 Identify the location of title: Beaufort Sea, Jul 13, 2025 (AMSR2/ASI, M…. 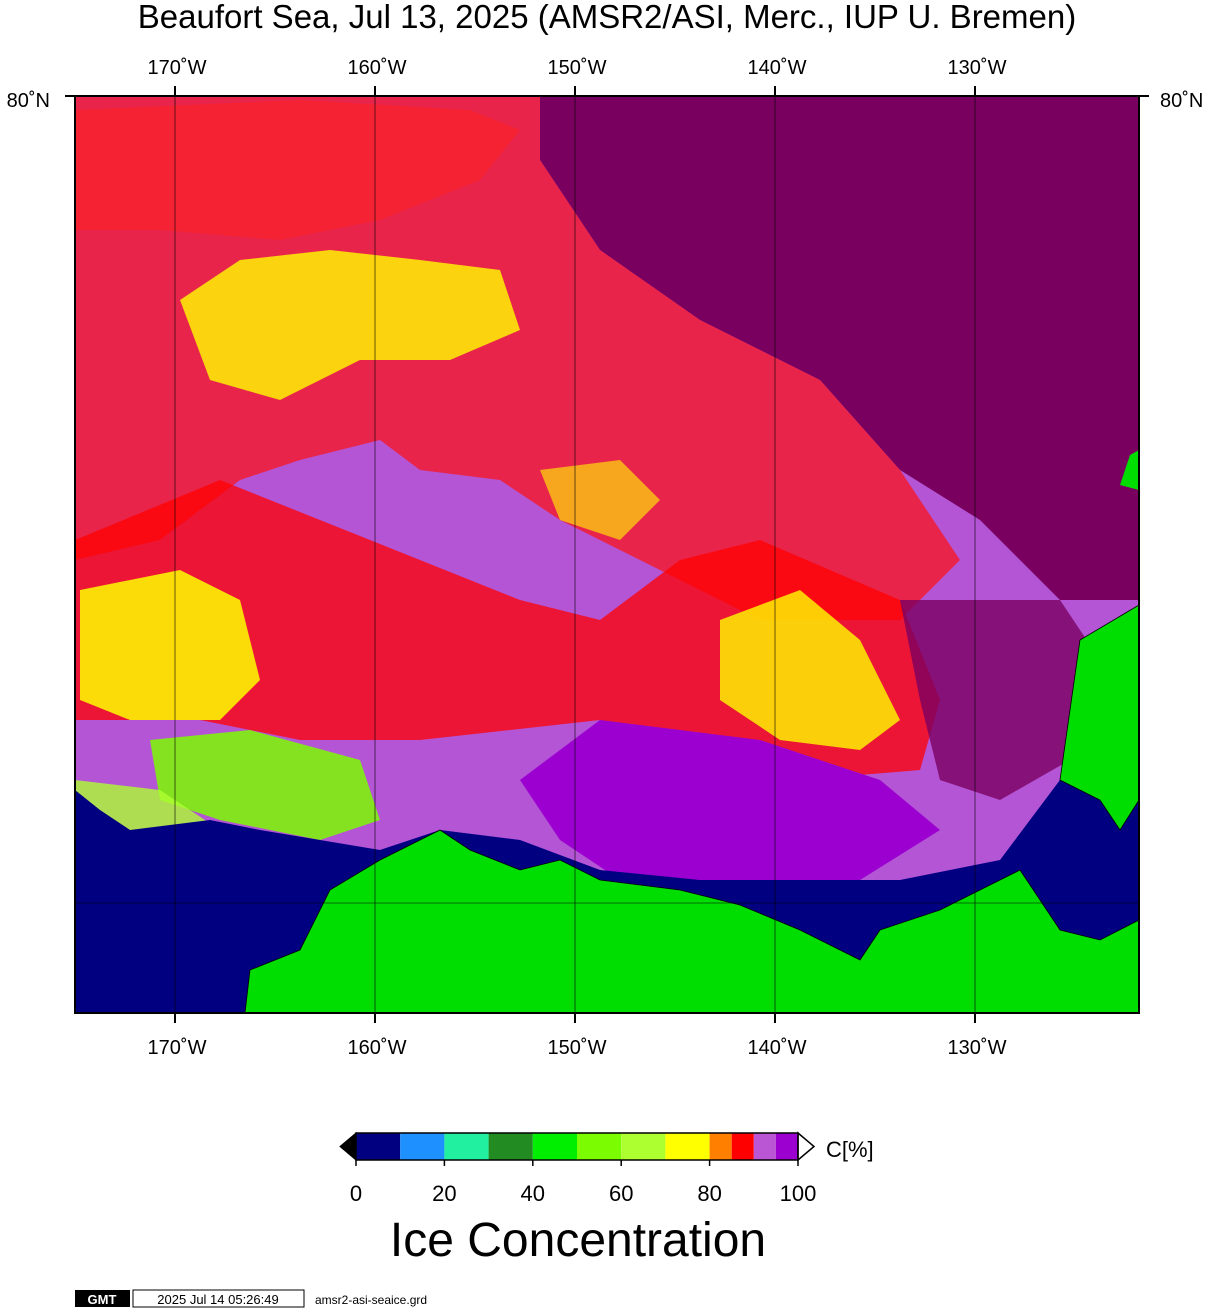
(607, 17).